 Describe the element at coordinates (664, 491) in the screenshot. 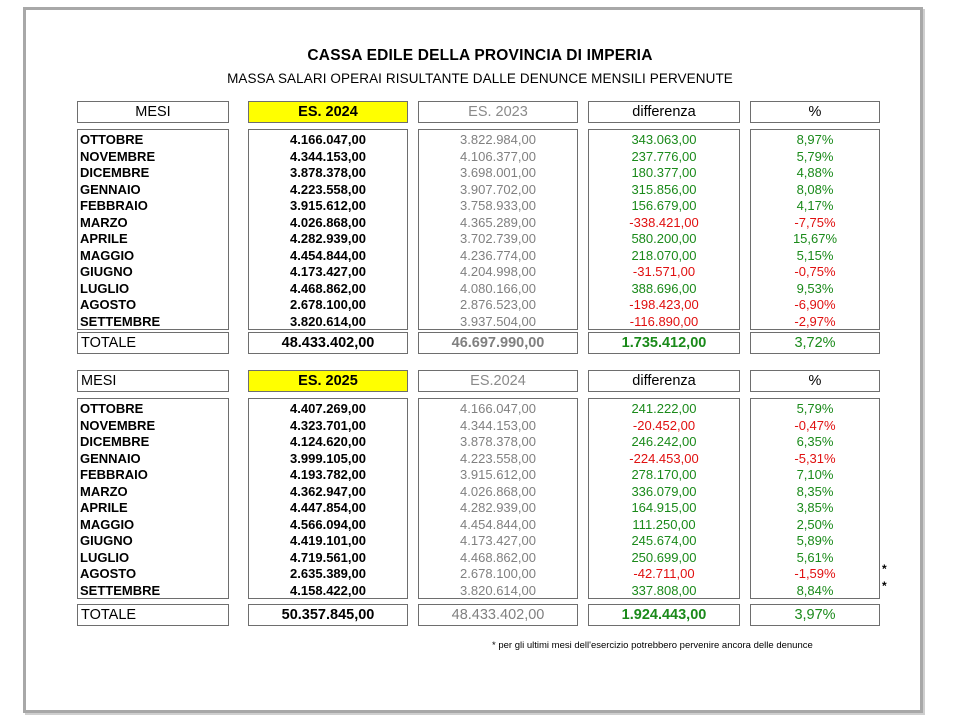

I see `diff-cell: 336.079,00` at that location.